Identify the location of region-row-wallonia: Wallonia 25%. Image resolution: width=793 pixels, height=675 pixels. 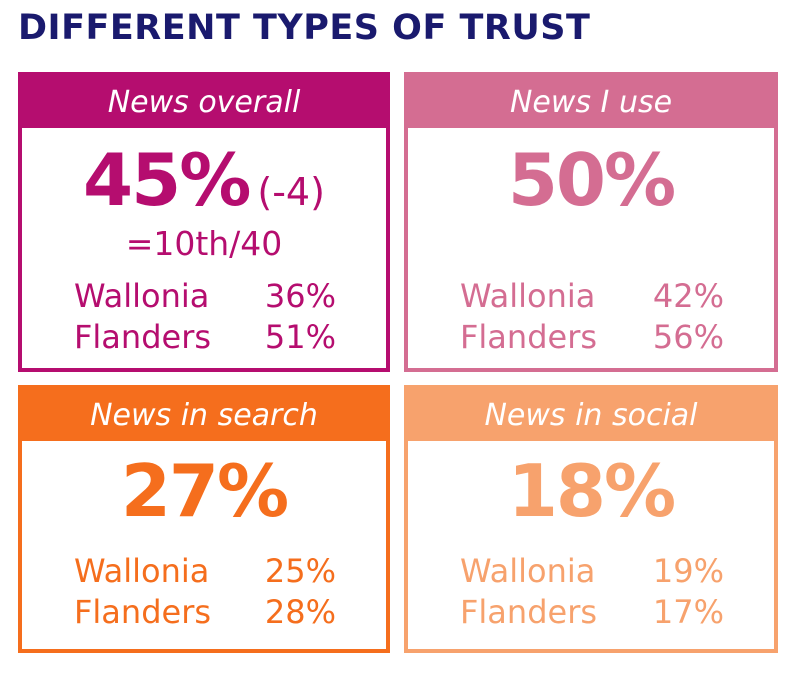
(205, 571).